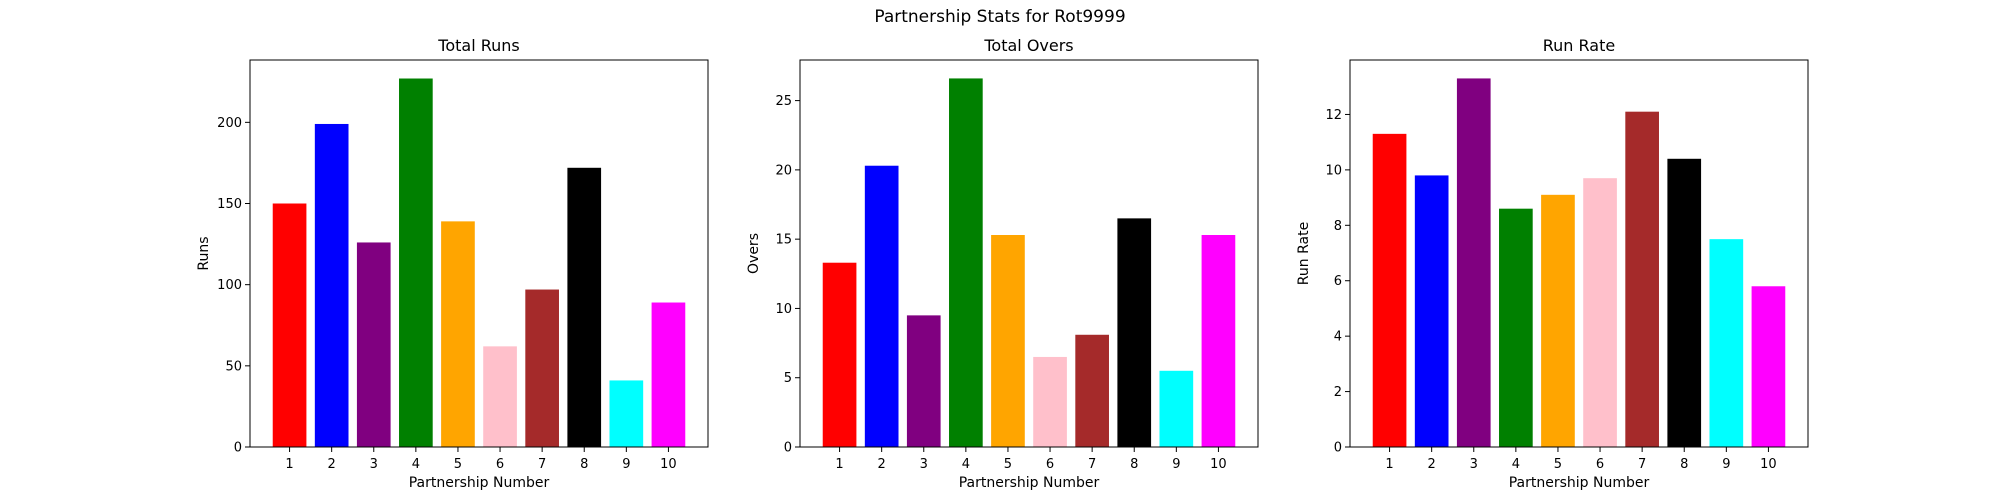 The image size is (2000, 500). I want to click on y-tick-label: 200, so click(229, 123).